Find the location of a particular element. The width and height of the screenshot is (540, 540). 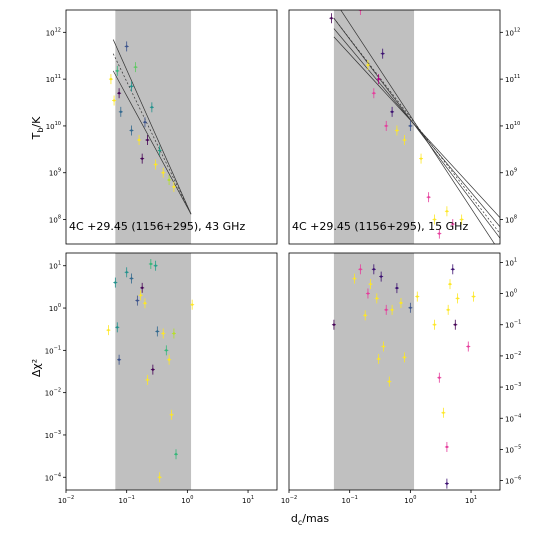

x-tick-label: 101 is located at coordinates (248, 500).